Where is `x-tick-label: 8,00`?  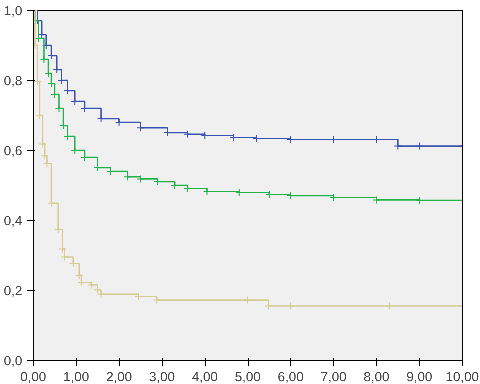
x-tick-label: 8,00 is located at coordinates (377, 377).